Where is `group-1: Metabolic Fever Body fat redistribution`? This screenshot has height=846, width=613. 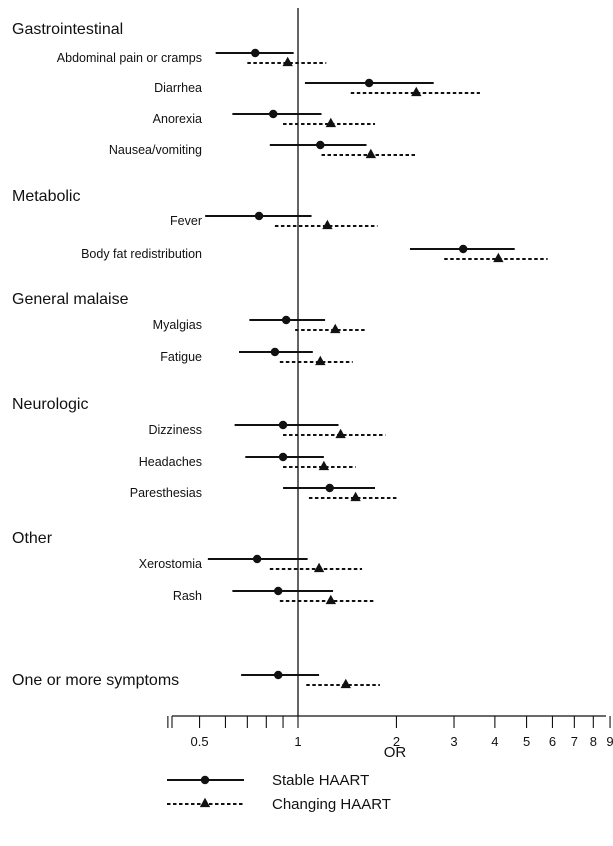 group-1: Metabolic Fever Body fat redistribution is located at coordinates (280, 225).